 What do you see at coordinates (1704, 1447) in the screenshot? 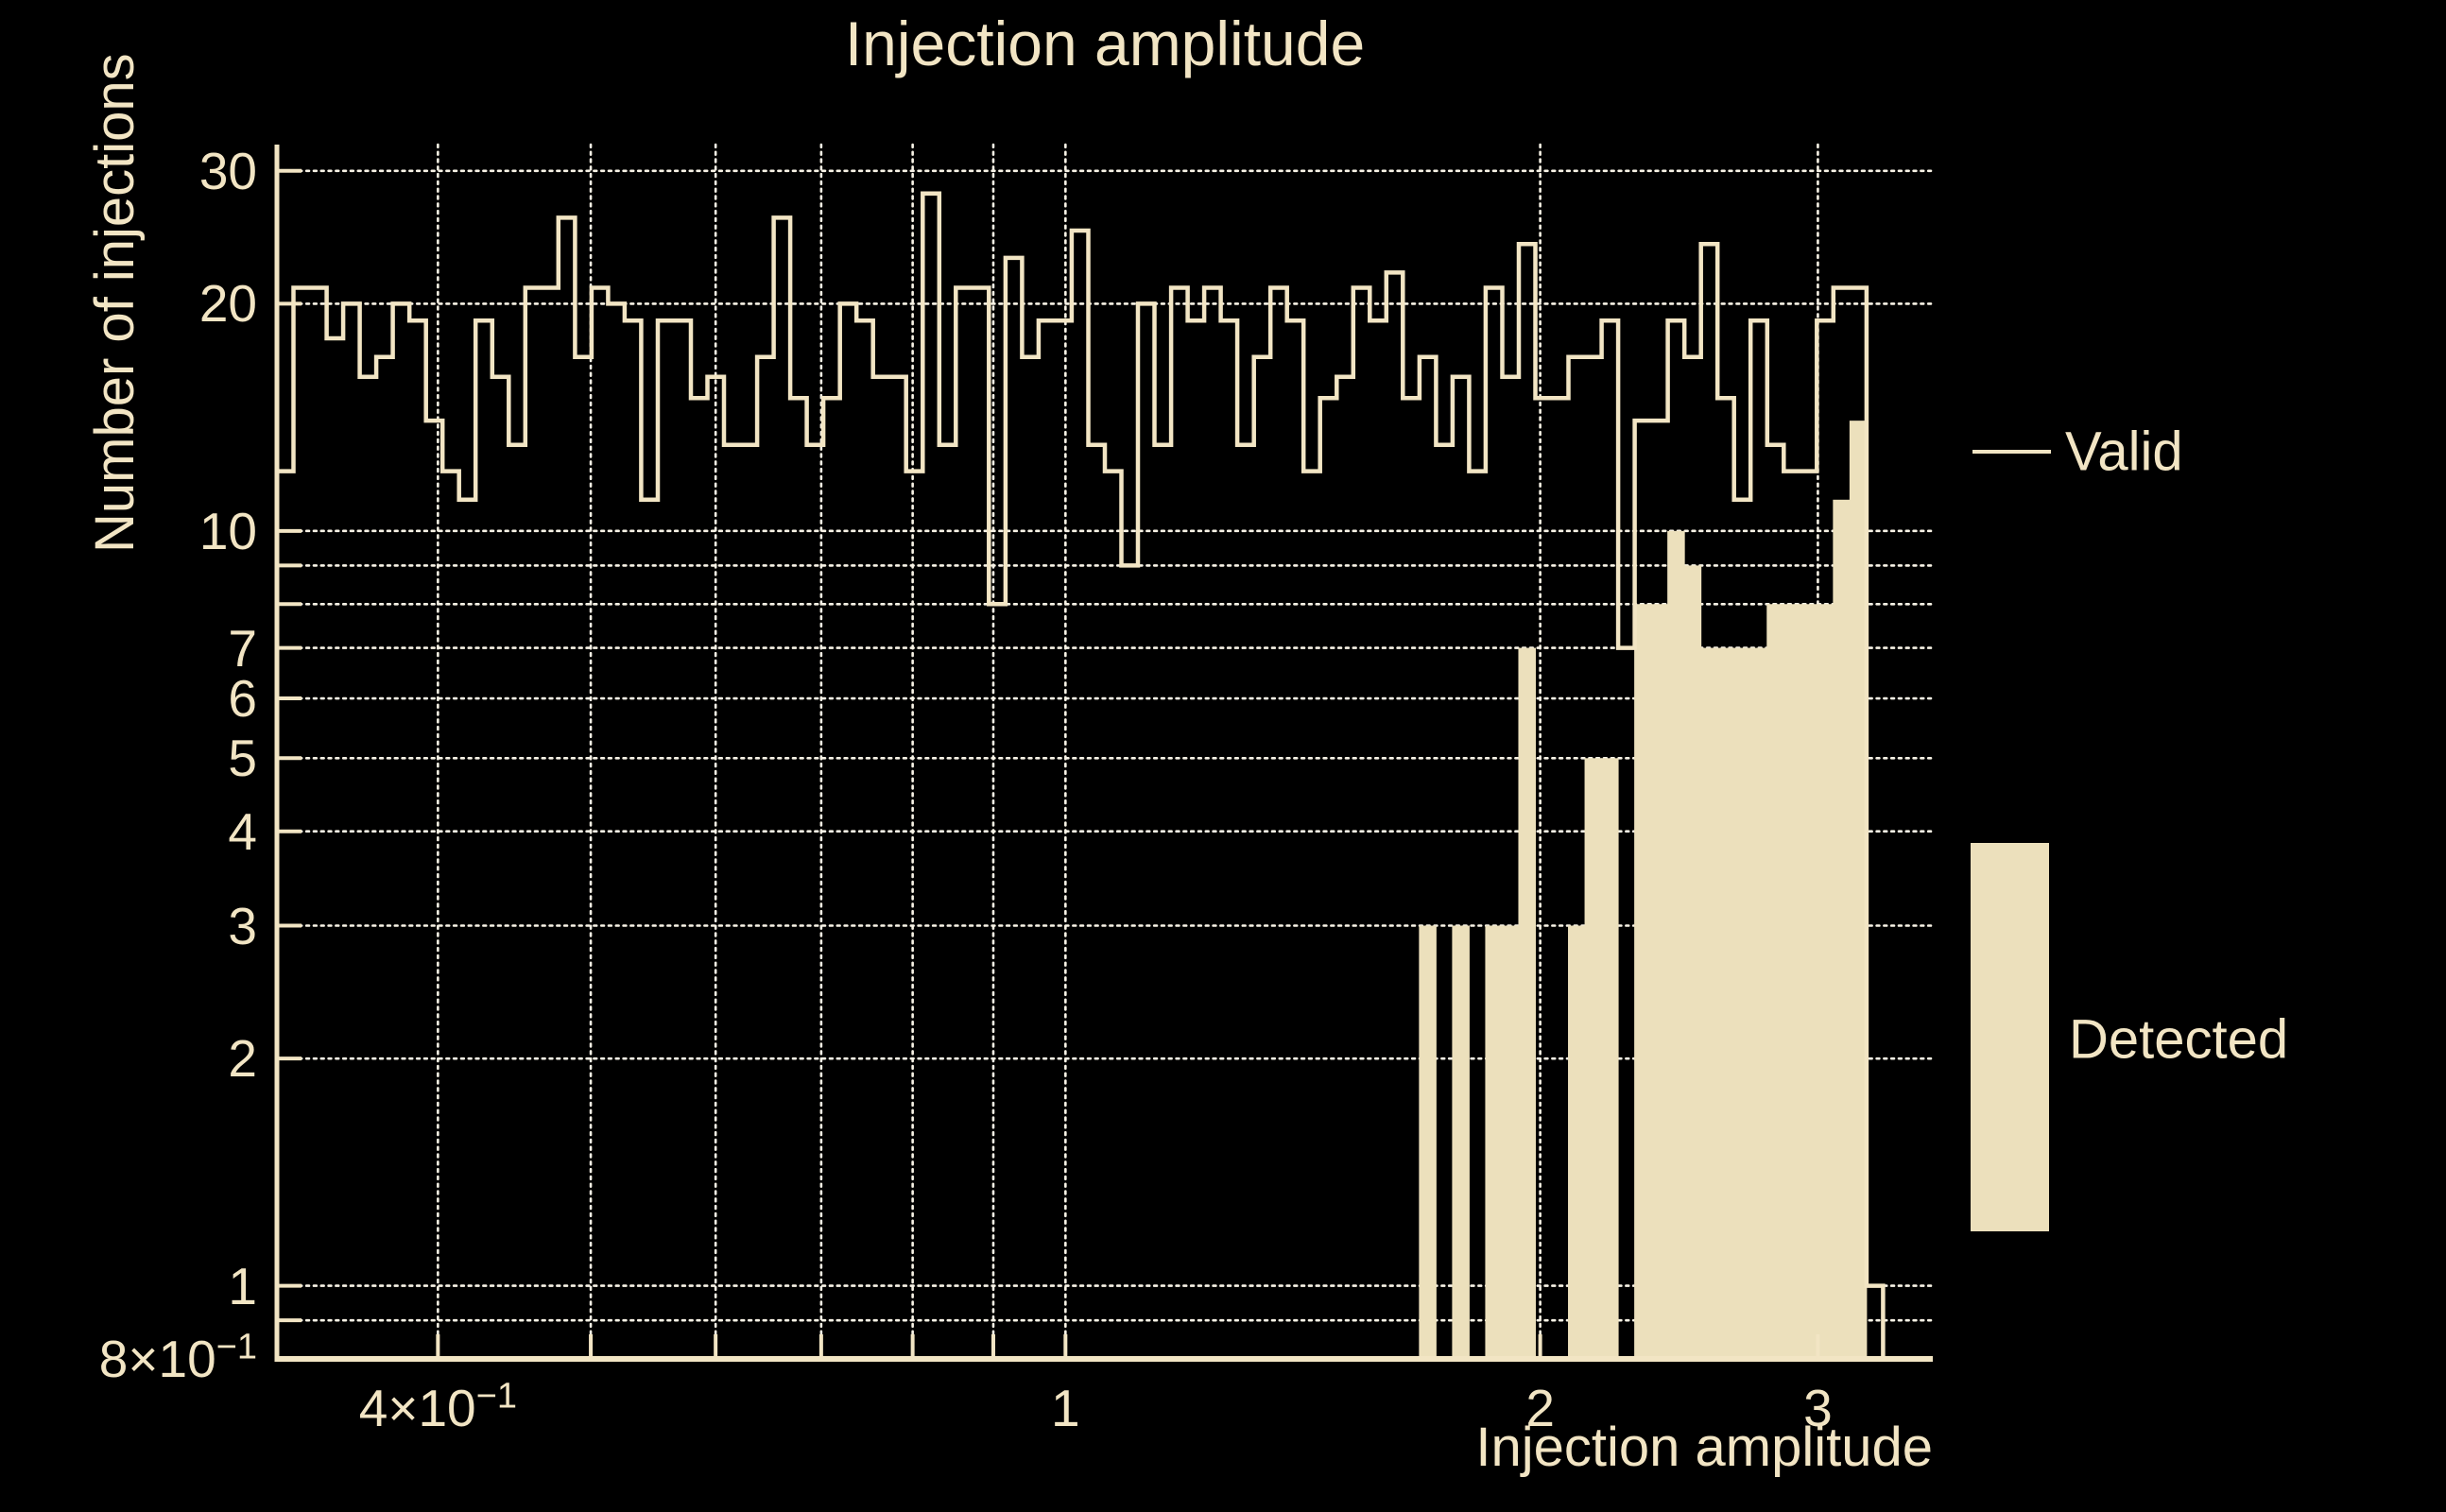
I see `x-axis-title: Injection amplitude` at bounding box center [1704, 1447].